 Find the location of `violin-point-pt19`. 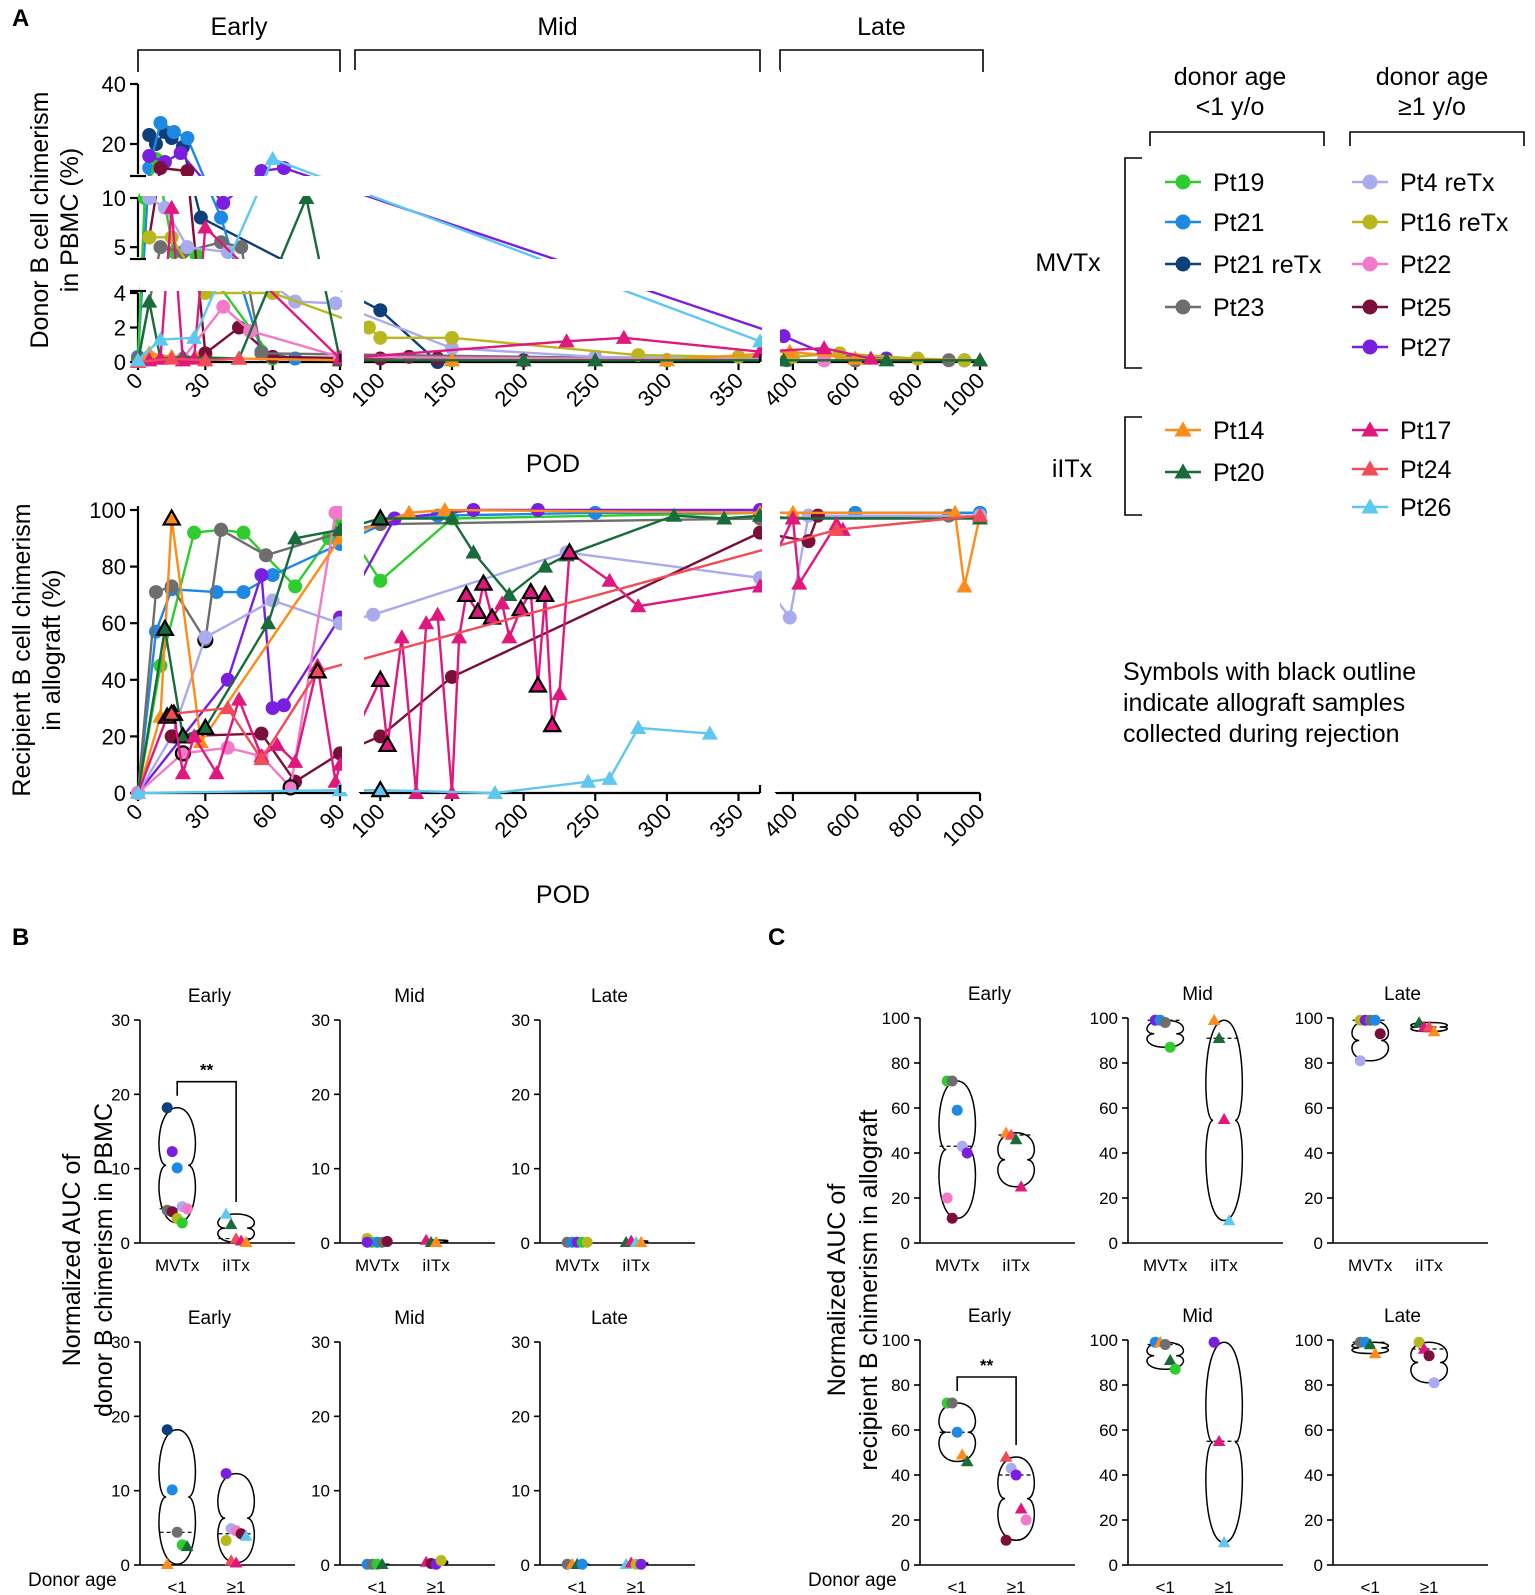

violin-point-pt19 is located at coordinates (1170, 1047).